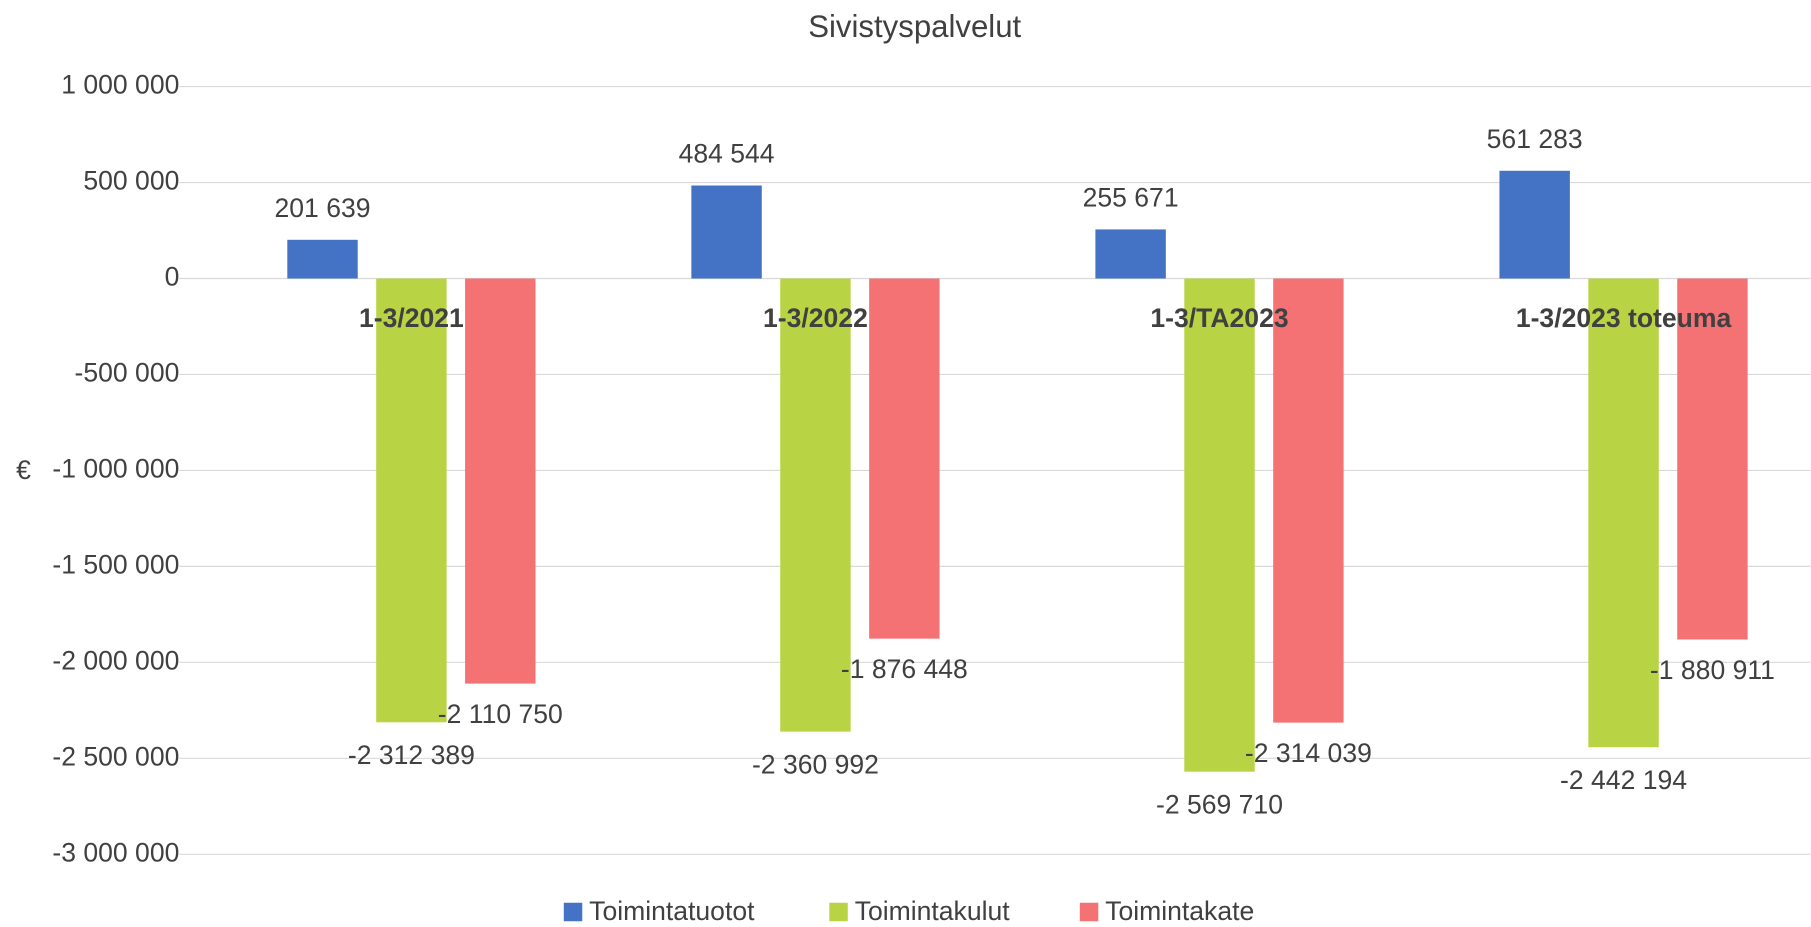  I want to click on data-label: -2 314 039, so click(1308, 753).